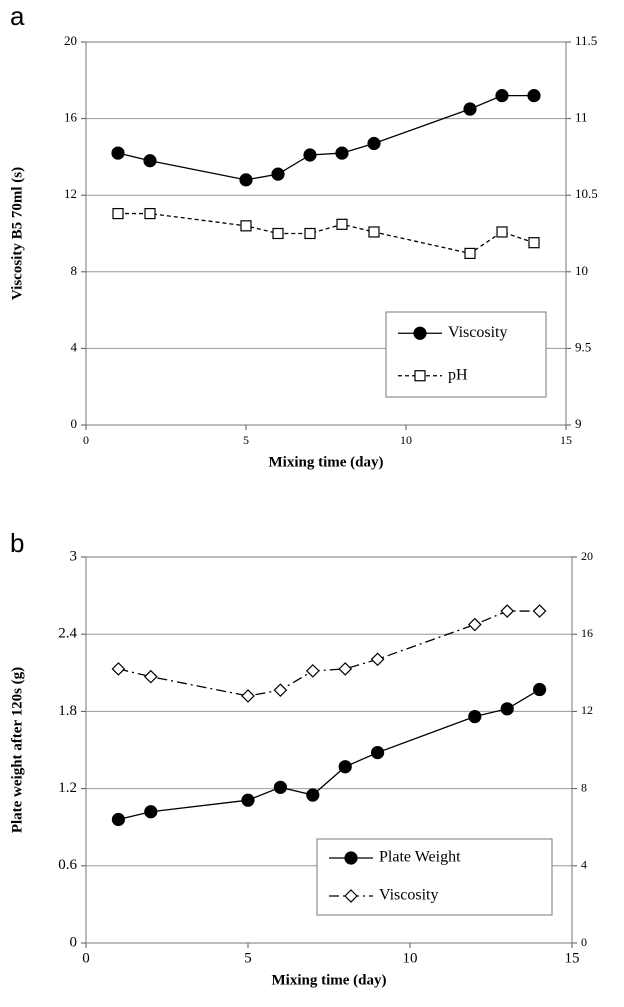 The width and height of the screenshot is (624, 1007). Describe the element at coordinates (17, 543) in the screenshot. I see `panel-label: b` at that location.